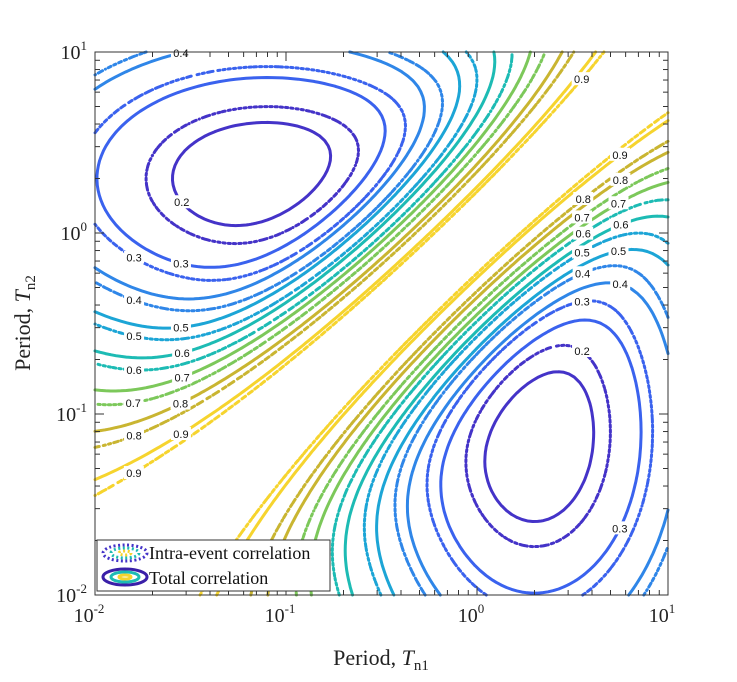  What do you see at coordinates (89, 614) in the screenshot?
I see `x-tick-label: 10⁻²` at bounding box center [89, 614].